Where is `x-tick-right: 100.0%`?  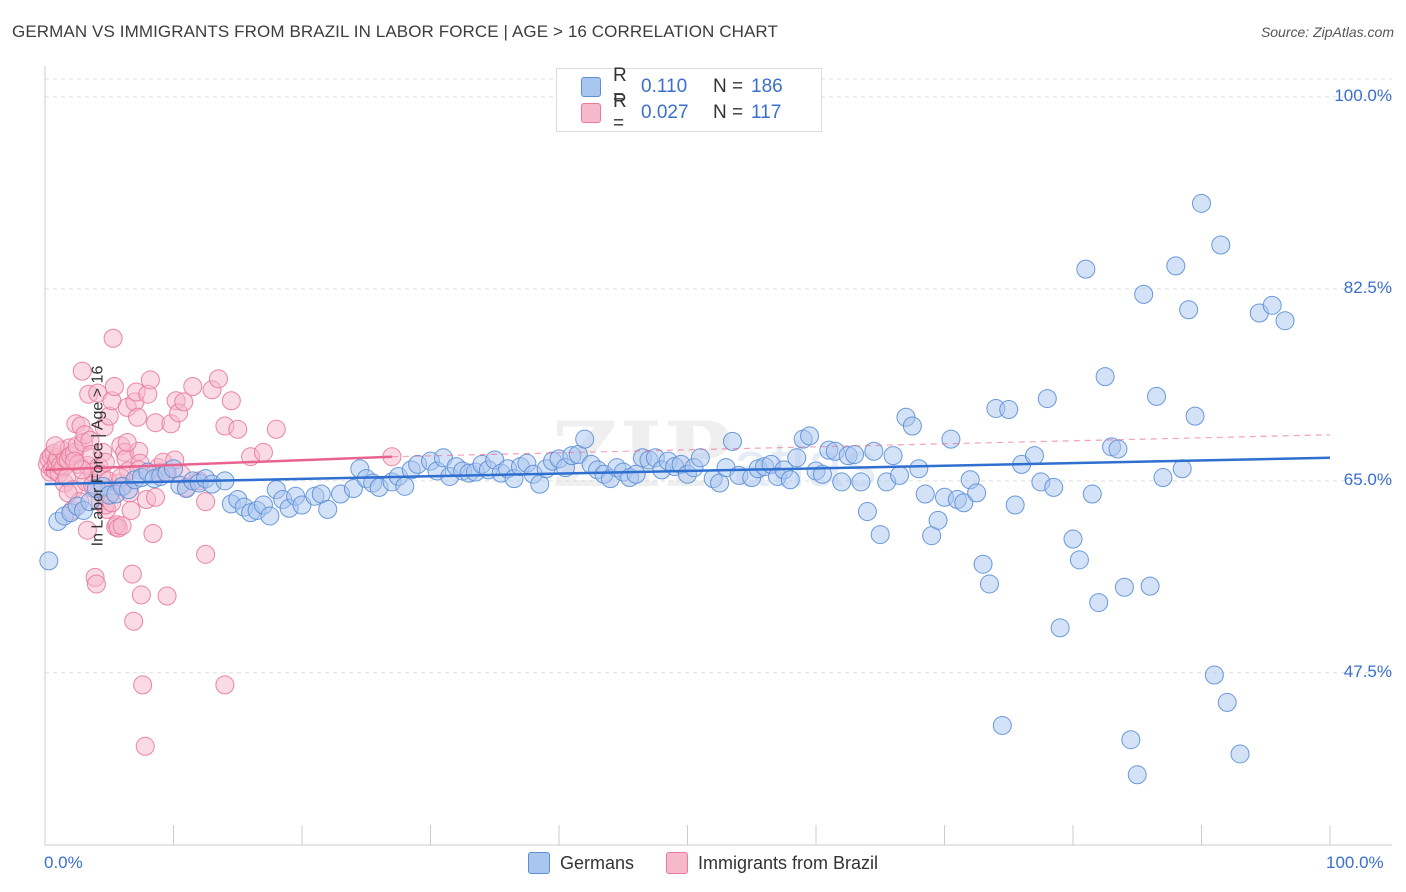 x-tick-right: 100.0% is located at coordinates (1355, 862).